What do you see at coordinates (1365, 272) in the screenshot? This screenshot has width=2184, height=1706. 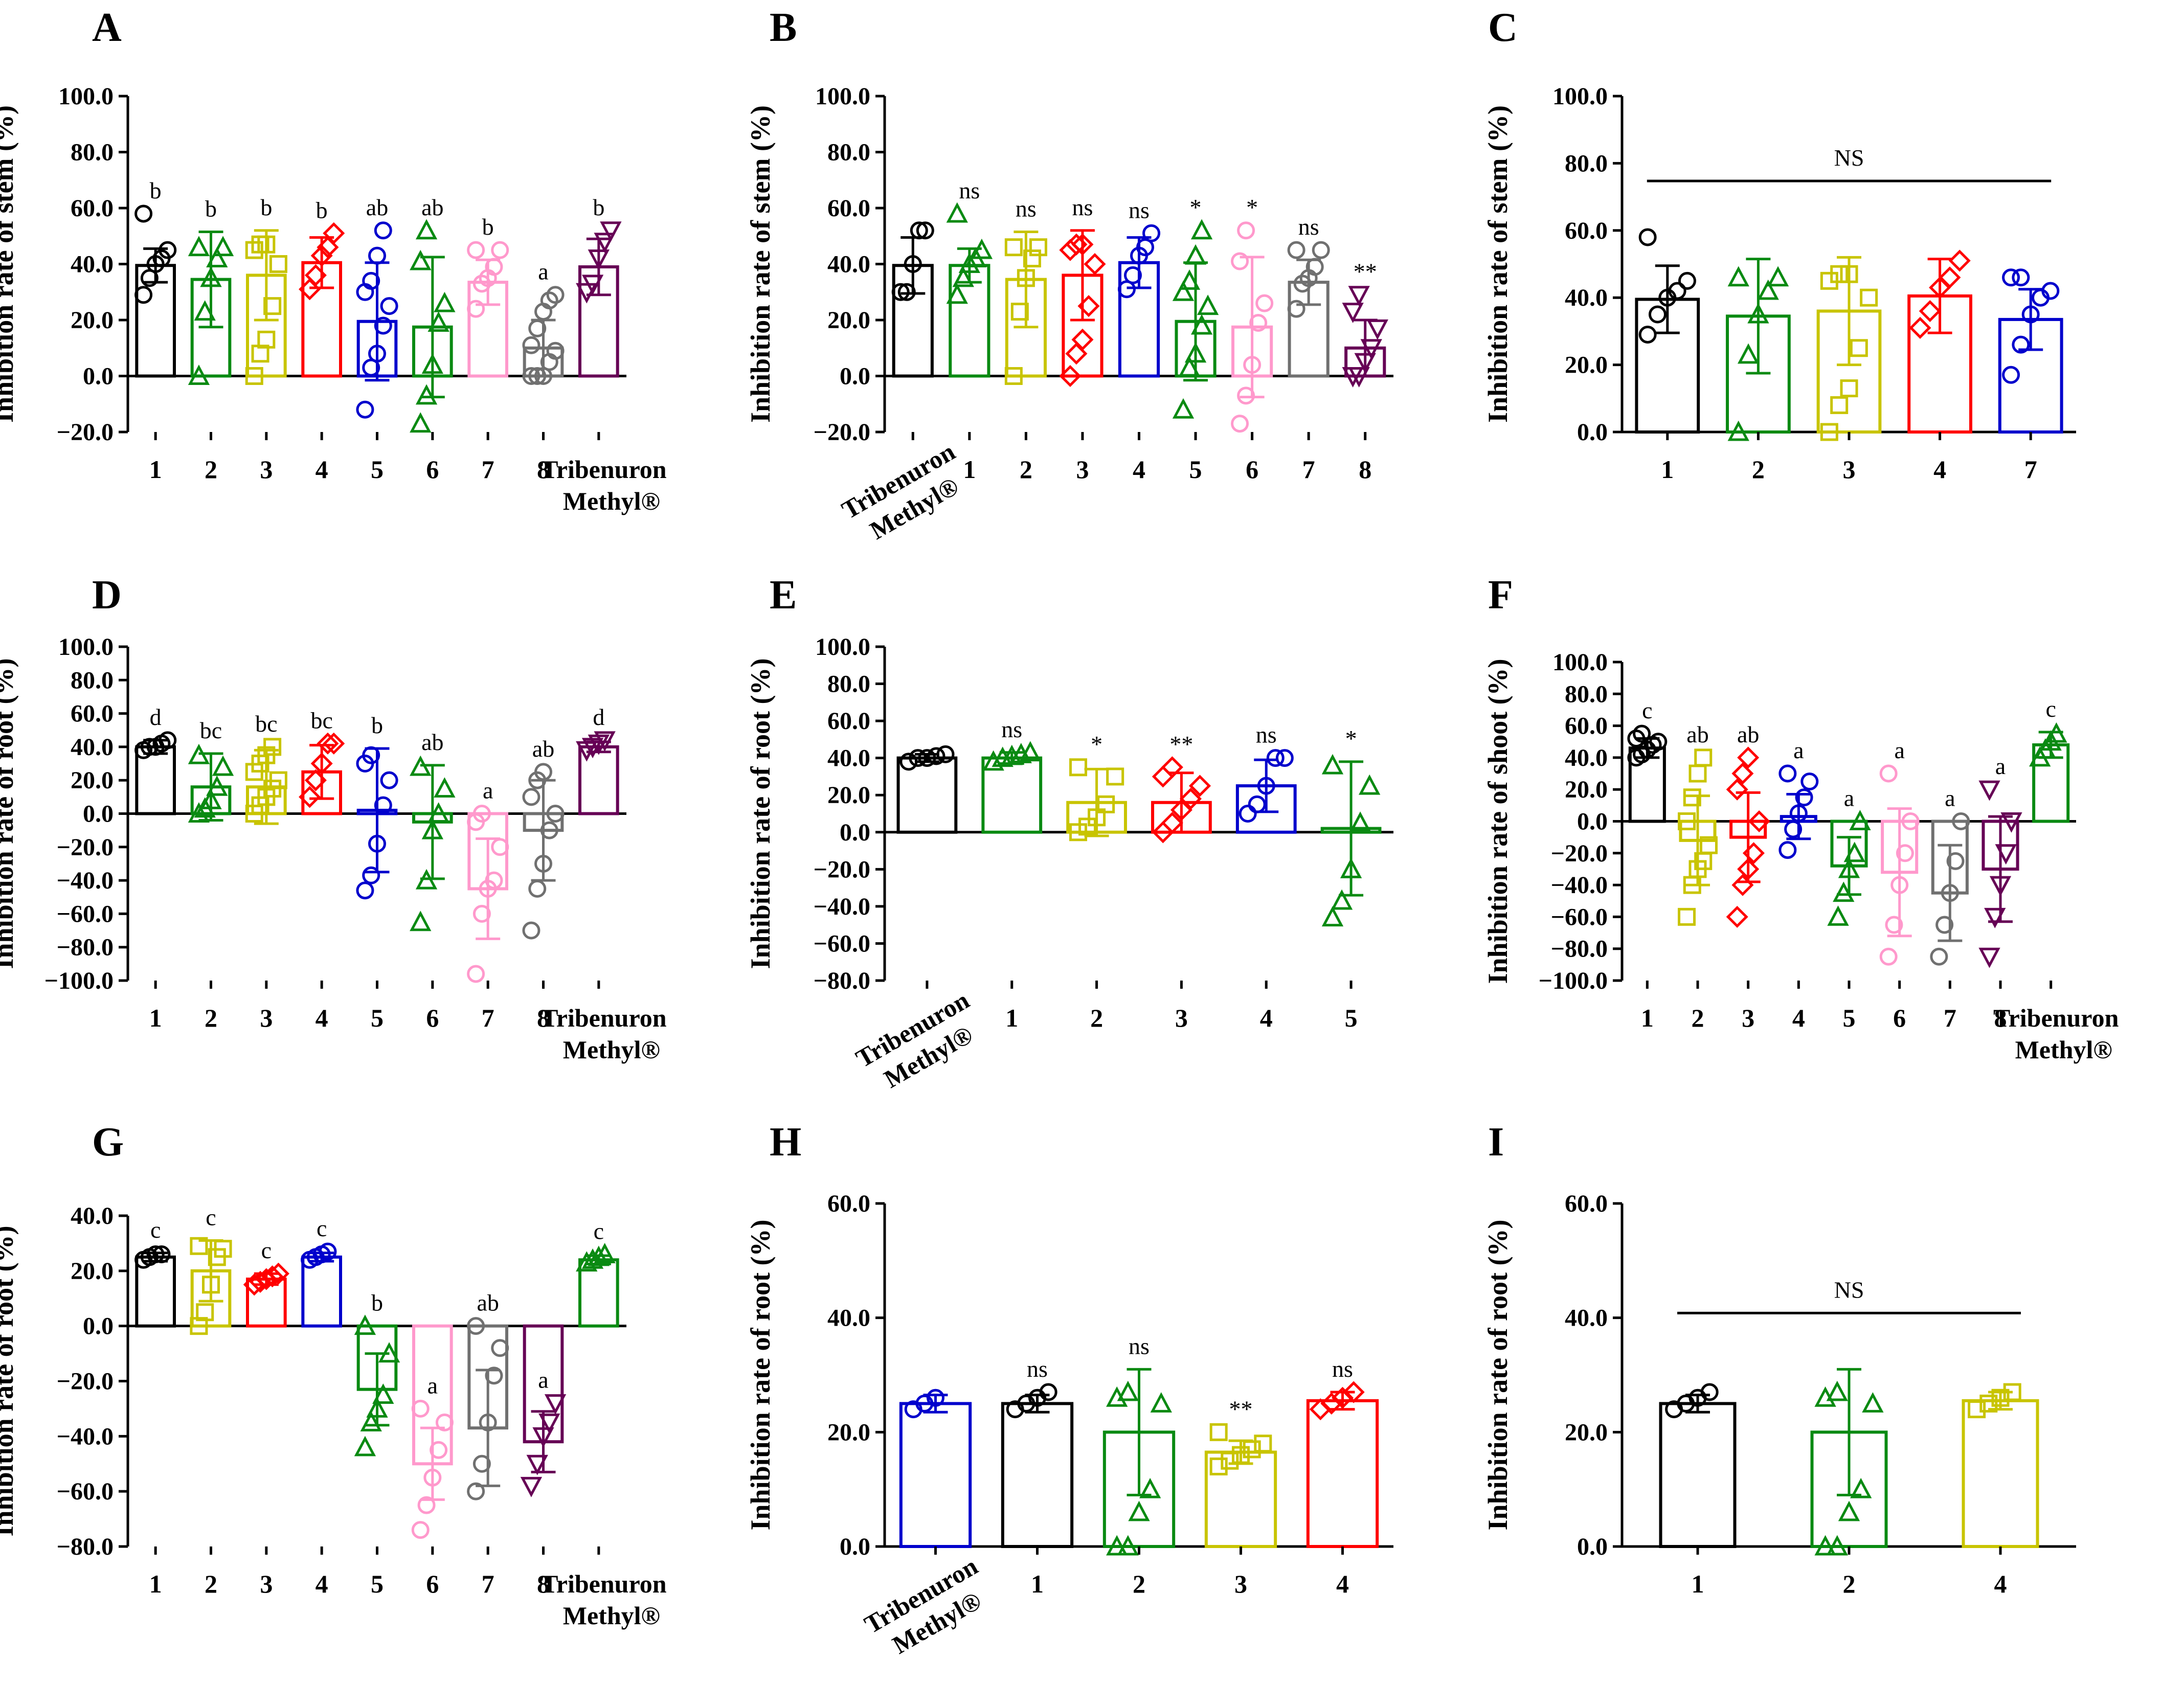 I see `significance-label: **` at bounding box center [1365, 272].